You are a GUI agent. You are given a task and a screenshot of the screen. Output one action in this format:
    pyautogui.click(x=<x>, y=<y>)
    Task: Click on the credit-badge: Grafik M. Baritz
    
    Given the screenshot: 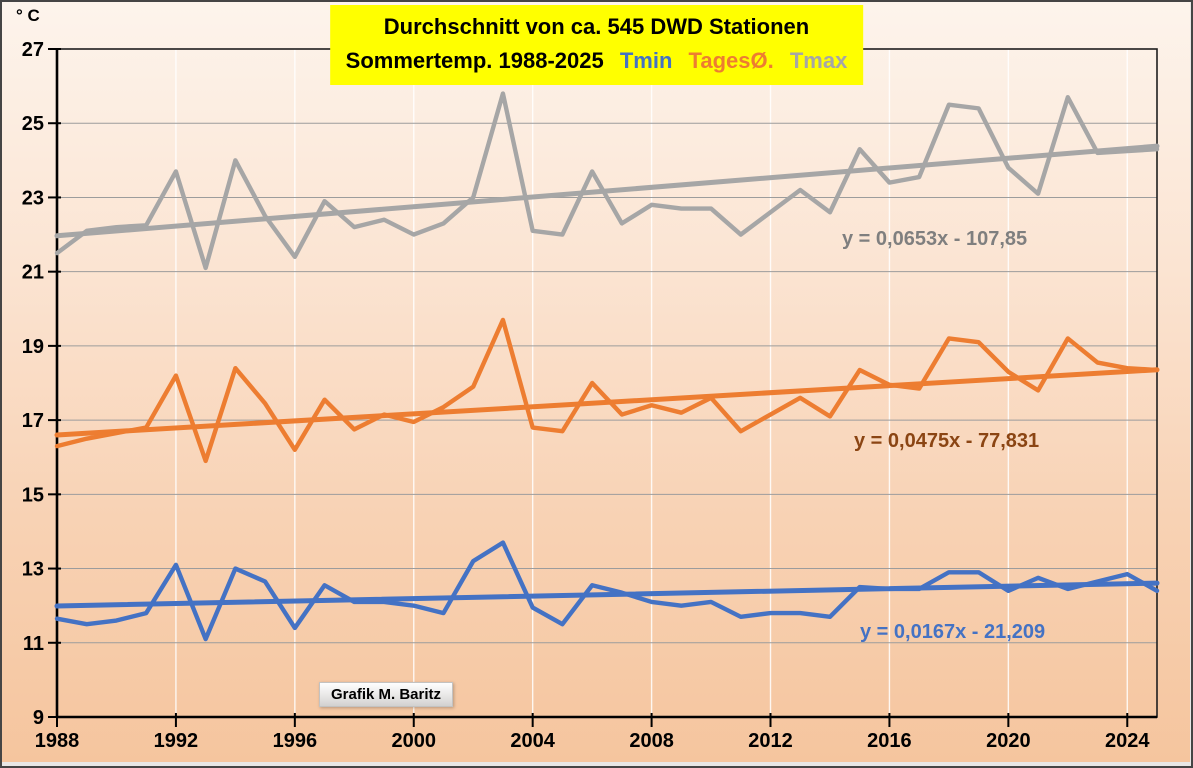 What is the action you would take?
    pyautogui.click(x=386, y=694)
    